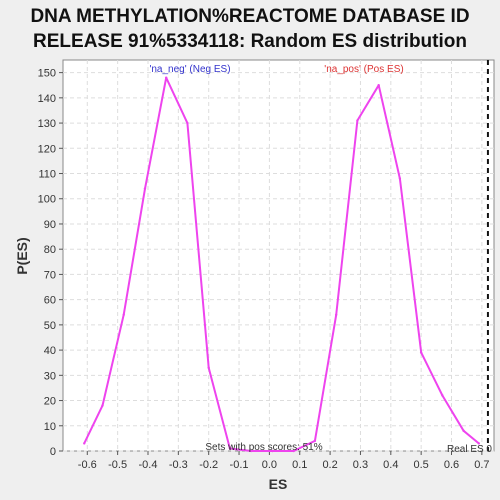 Image resolution: width=500 pixels, height=500 pixels. I want to click on x-tick-label: -0.2, so click(208, 465).